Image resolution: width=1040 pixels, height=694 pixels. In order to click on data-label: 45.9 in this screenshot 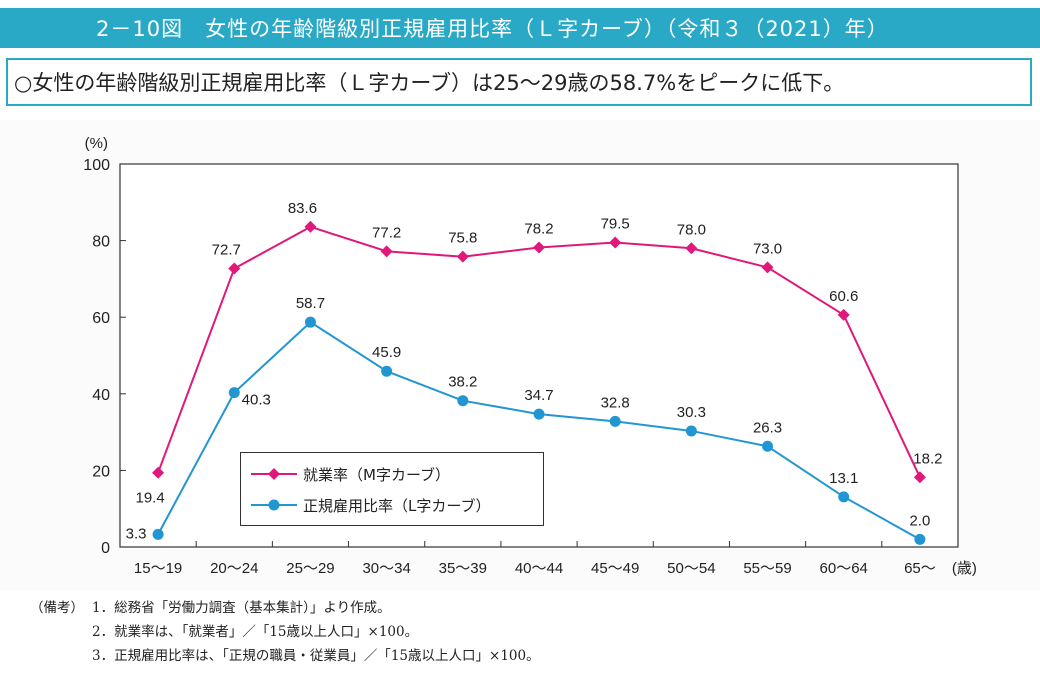, I will do `click(386, 352)`.